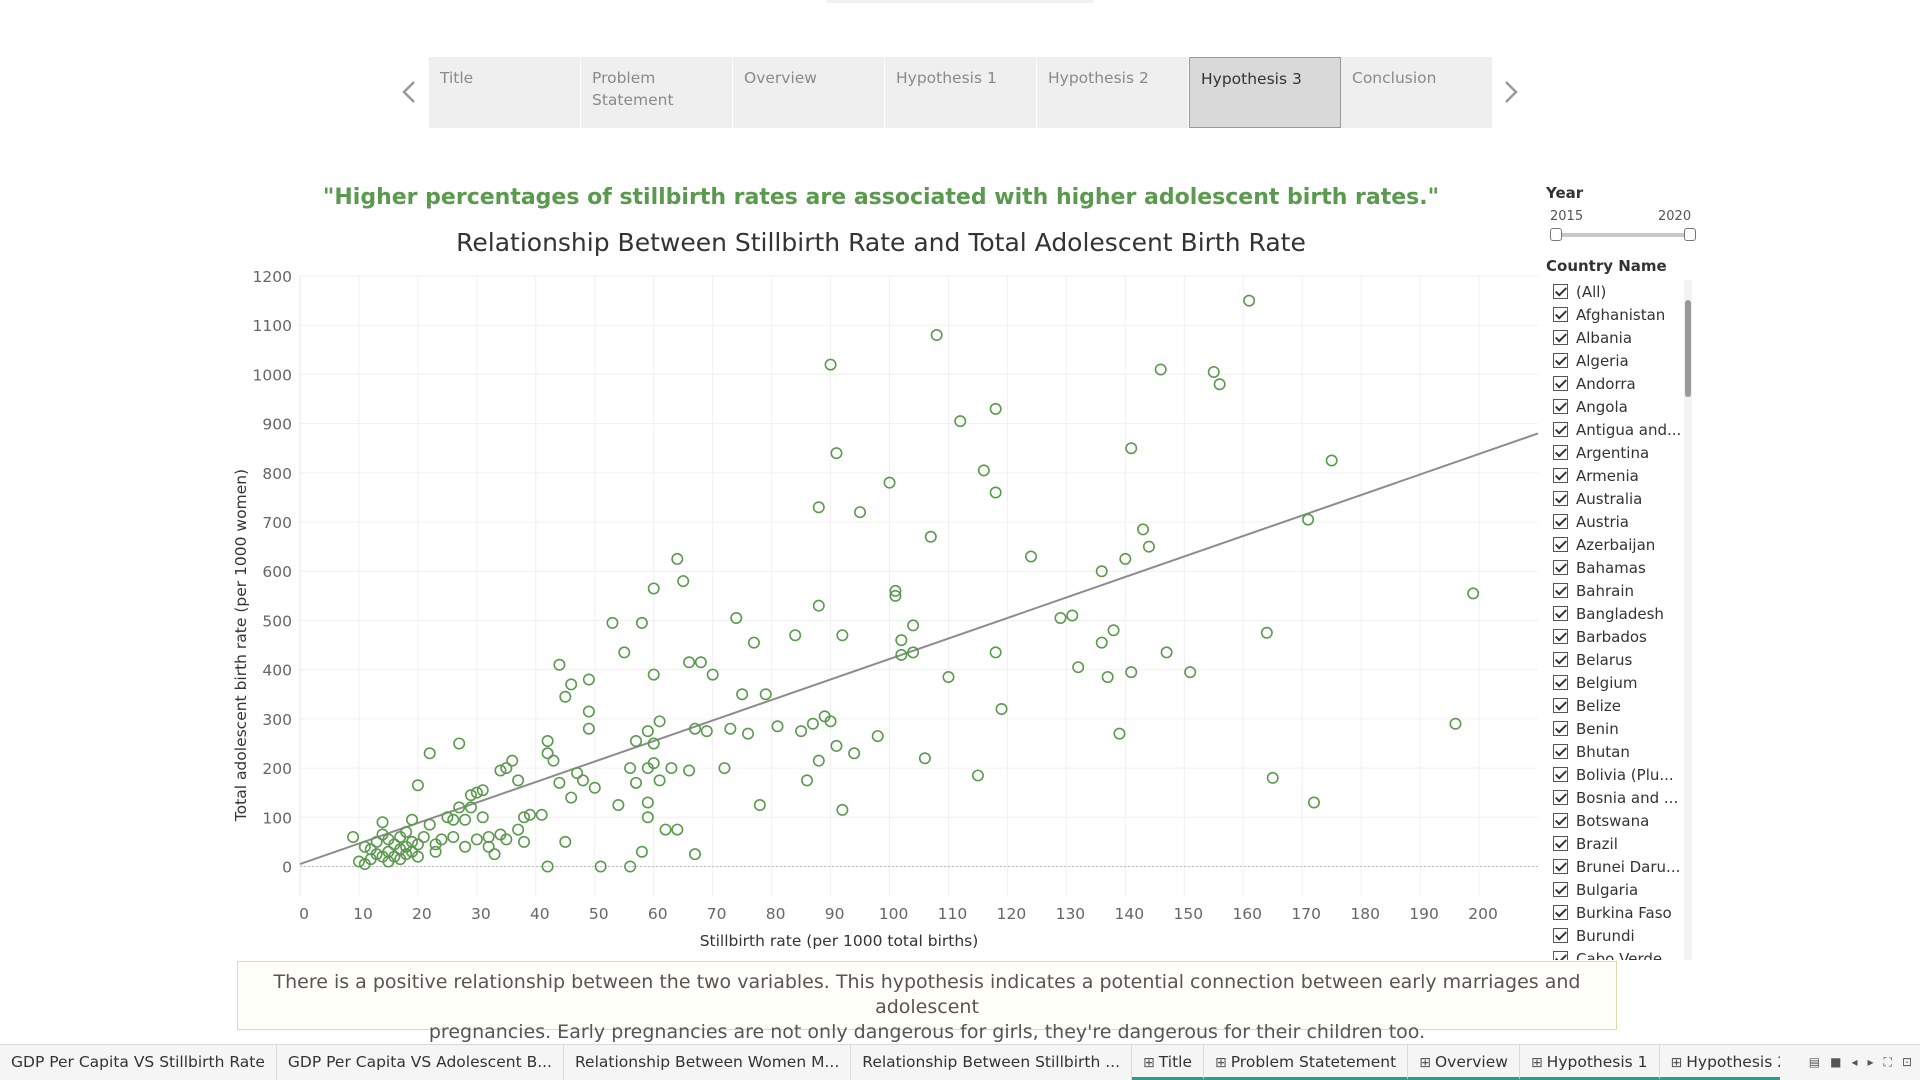 Image resolution: width=1920 pixels, height=1080 pixels. I want to click on sheet-tab: ⊞ Title, so click(1168, 1062).